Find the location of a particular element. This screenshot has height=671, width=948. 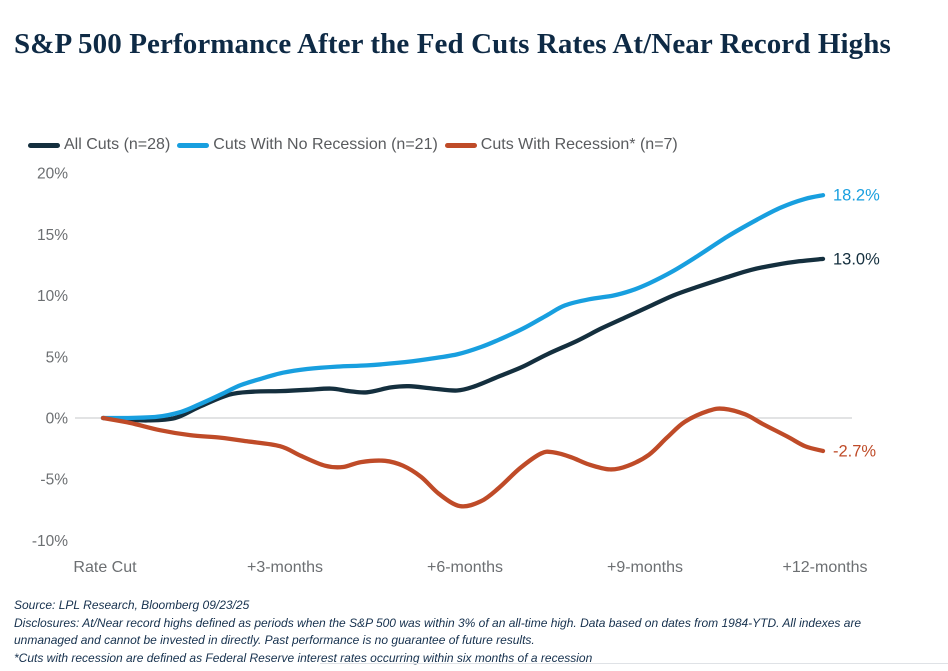

x-axis-tick-label: +6-months is located at coordinates (465, 567).